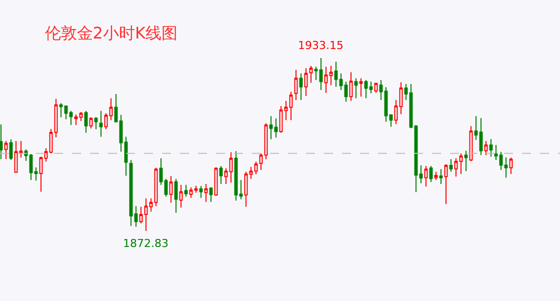  What do you see at coordinates (321, 45) in the screenshot?
I see `annotation: 1933.15` at bounding box center [321, 45].